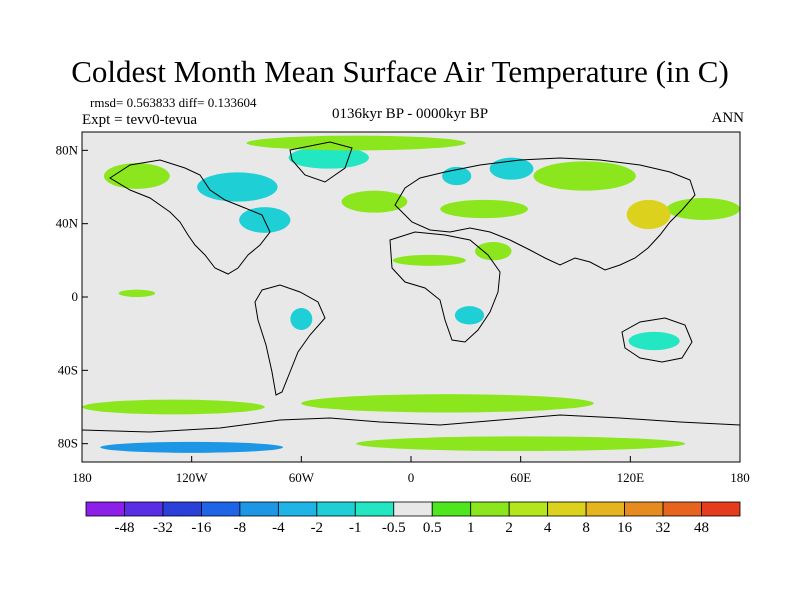  I want to click on anomaly-central-asia-warm, so click(484, 209).